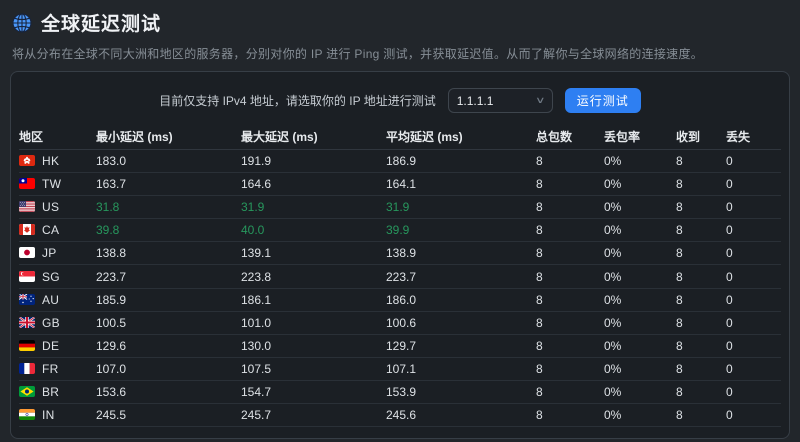  What do you see at coordinates (27, 184) in the screenshot?
I see `tw-flag-icon` at bounding box center [27, 184].